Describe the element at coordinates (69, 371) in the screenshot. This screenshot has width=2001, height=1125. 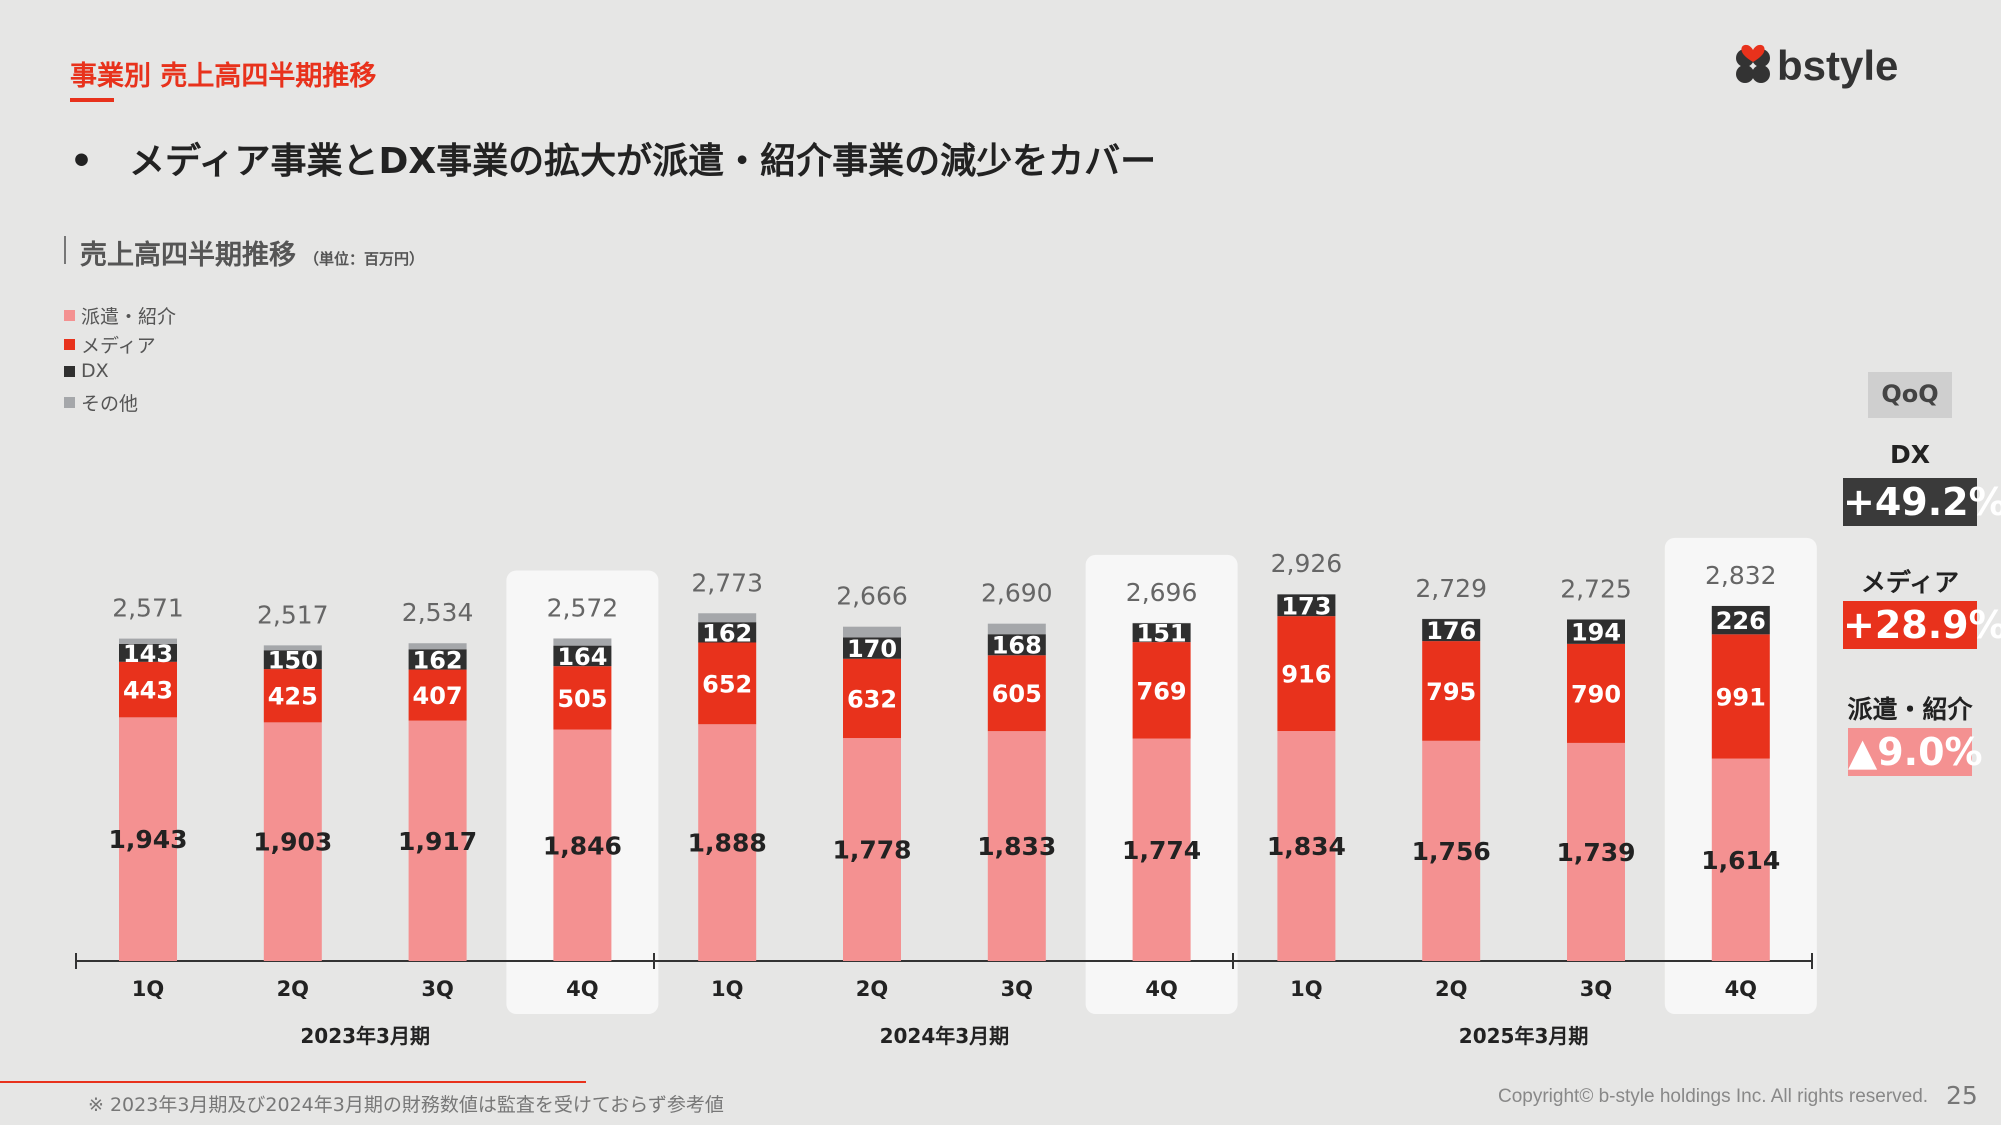
I see `legend-swatch-dx` at that location.